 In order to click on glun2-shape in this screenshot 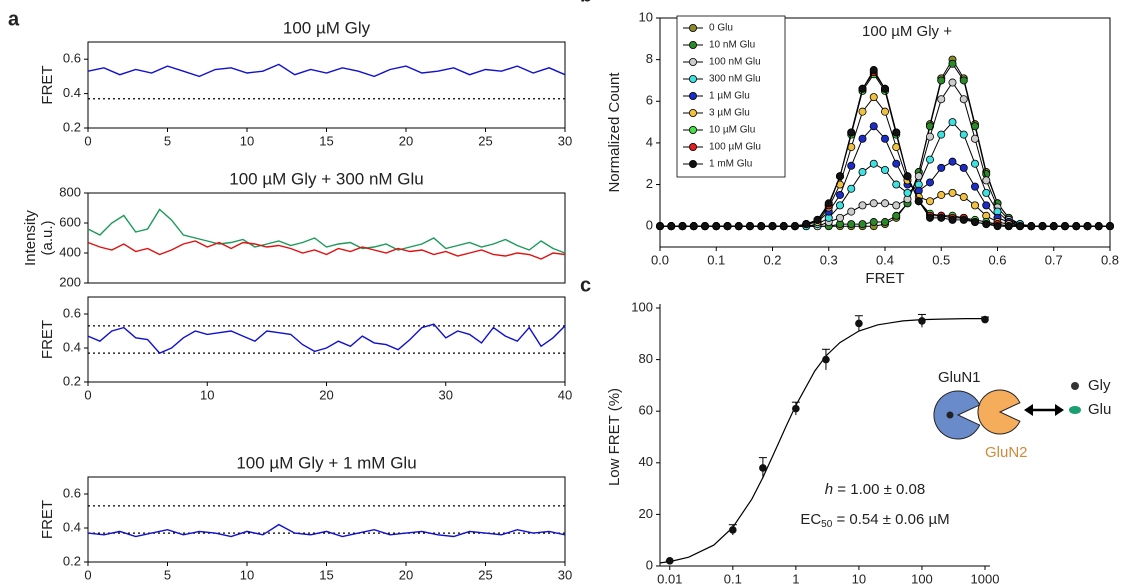, I will do `click(999, 412)`.